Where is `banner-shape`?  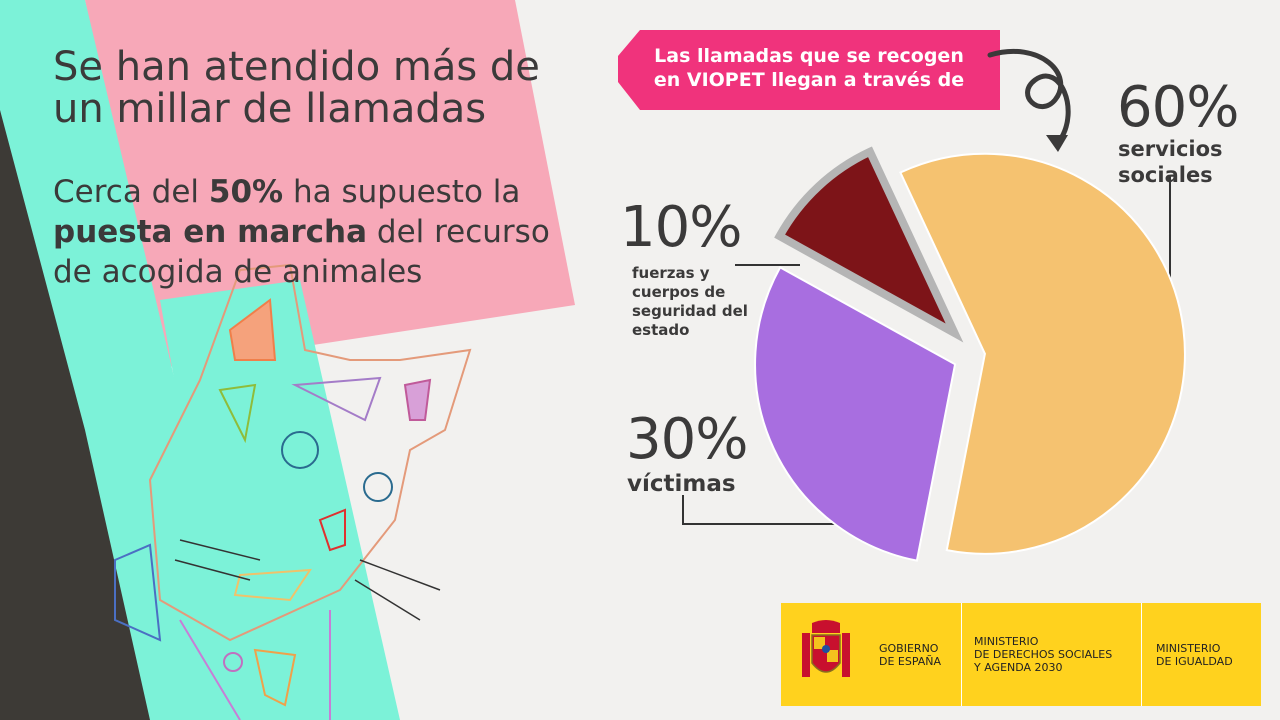
banner-shape is located at coordinates (809, 70).